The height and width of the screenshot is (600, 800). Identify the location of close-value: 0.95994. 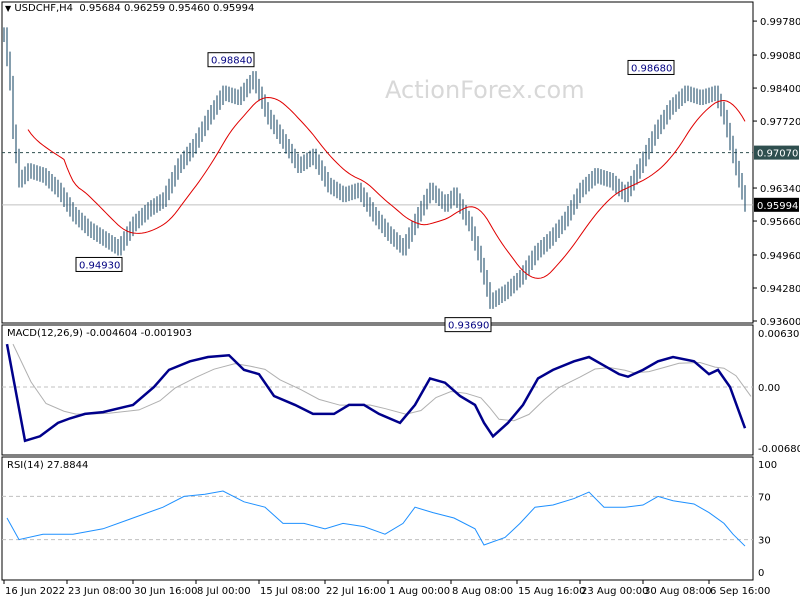
(234, 8).